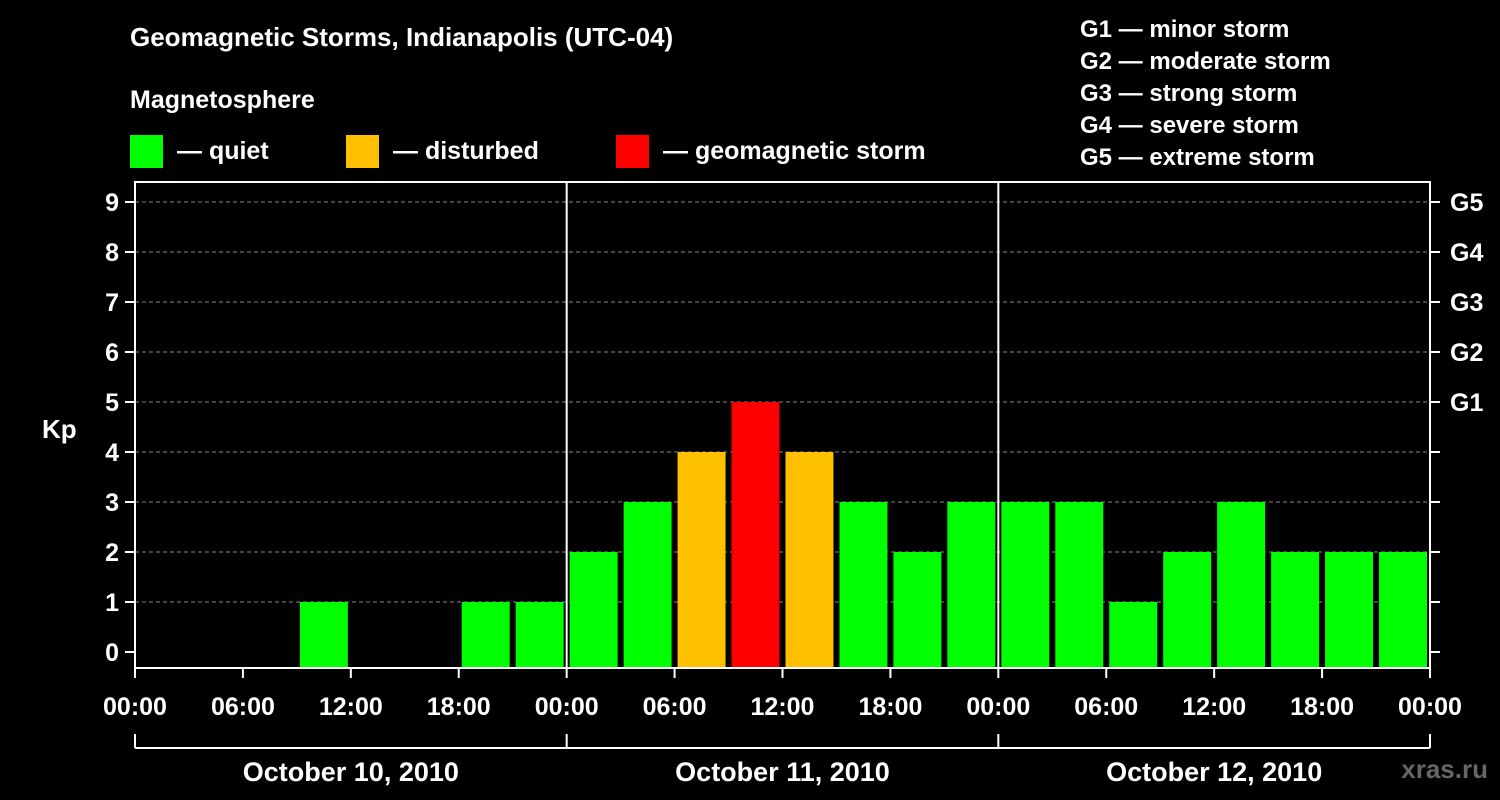  Describe the element at coordinates (782, 772) in the screenshot. I see `date-label: October 11, 2010` at that location.